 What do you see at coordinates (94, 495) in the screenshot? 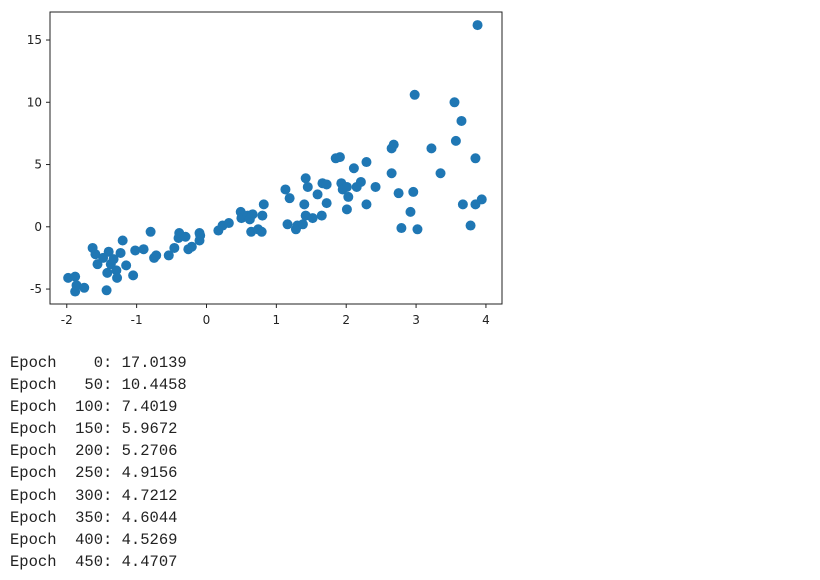
I see `log-line: Epoch 300: 4.7212` at bounding box center [94, 495].